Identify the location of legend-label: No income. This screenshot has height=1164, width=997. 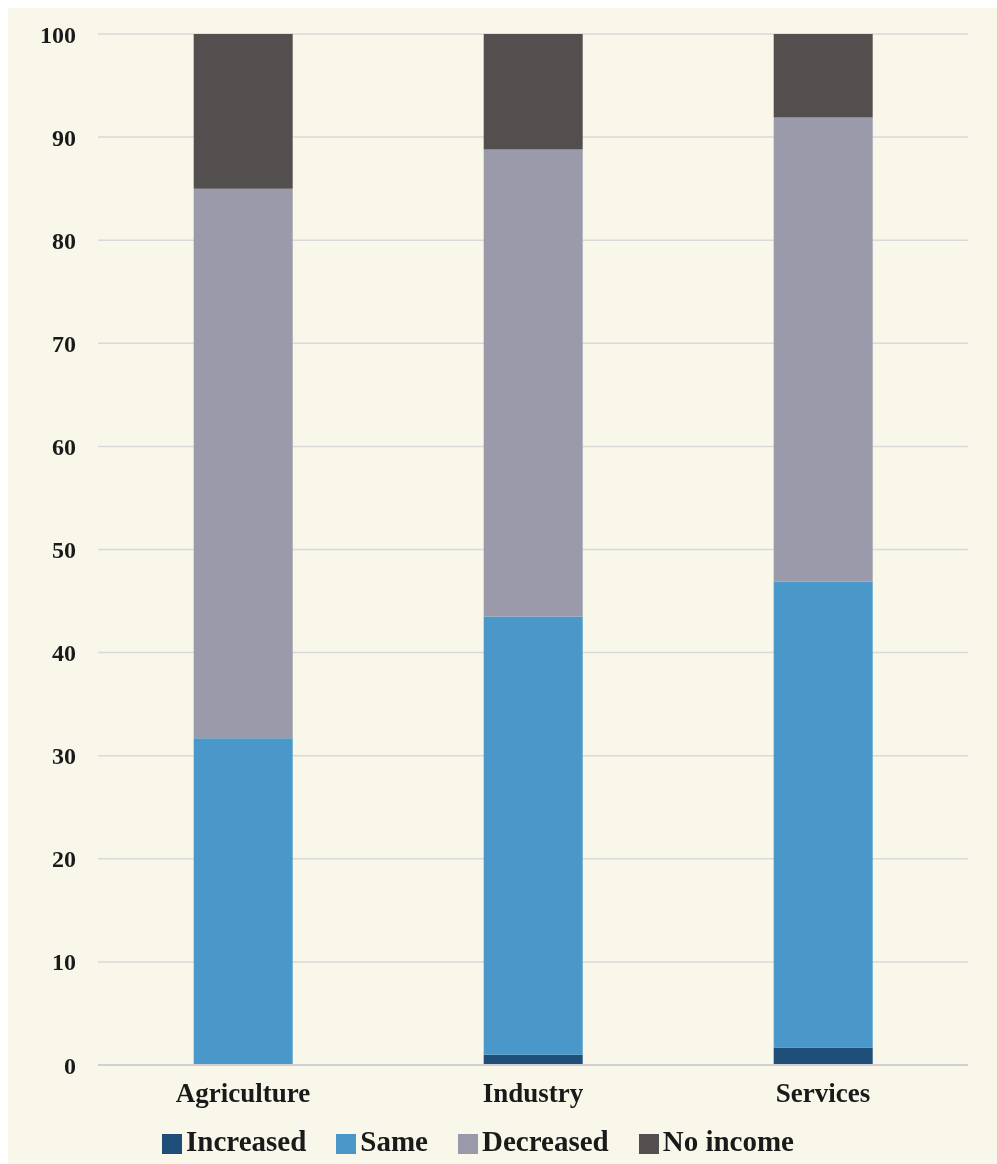
(728, 1141).